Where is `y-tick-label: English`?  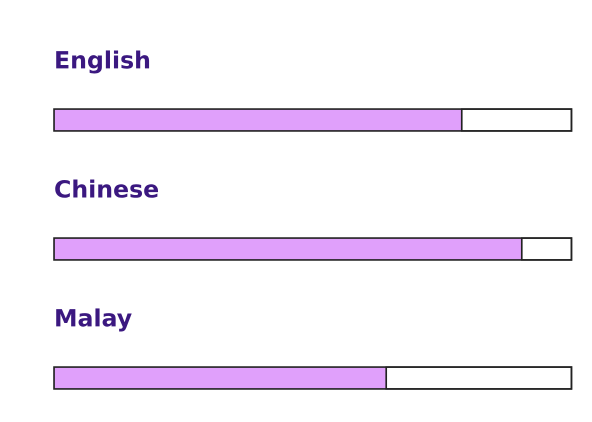 y-tick-label: English is located at coordinates (103, 62).